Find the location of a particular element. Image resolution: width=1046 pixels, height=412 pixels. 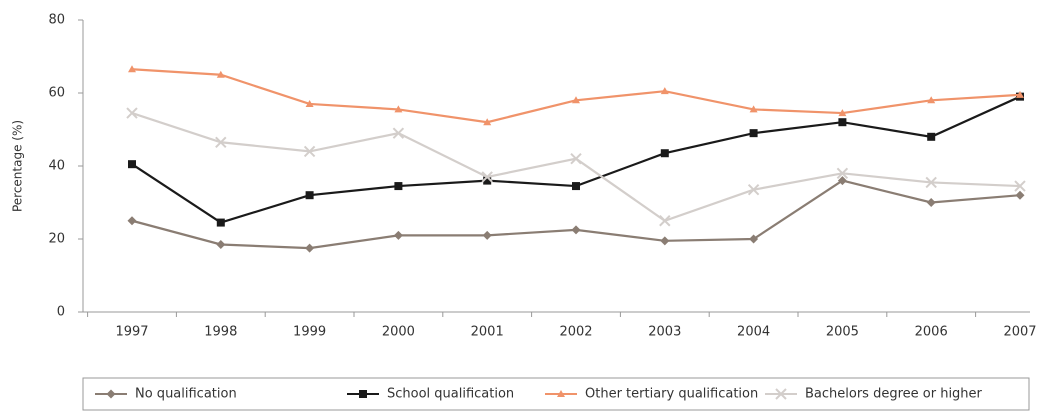

x-tick-label: 2003 is located at coordinates (664, 332).